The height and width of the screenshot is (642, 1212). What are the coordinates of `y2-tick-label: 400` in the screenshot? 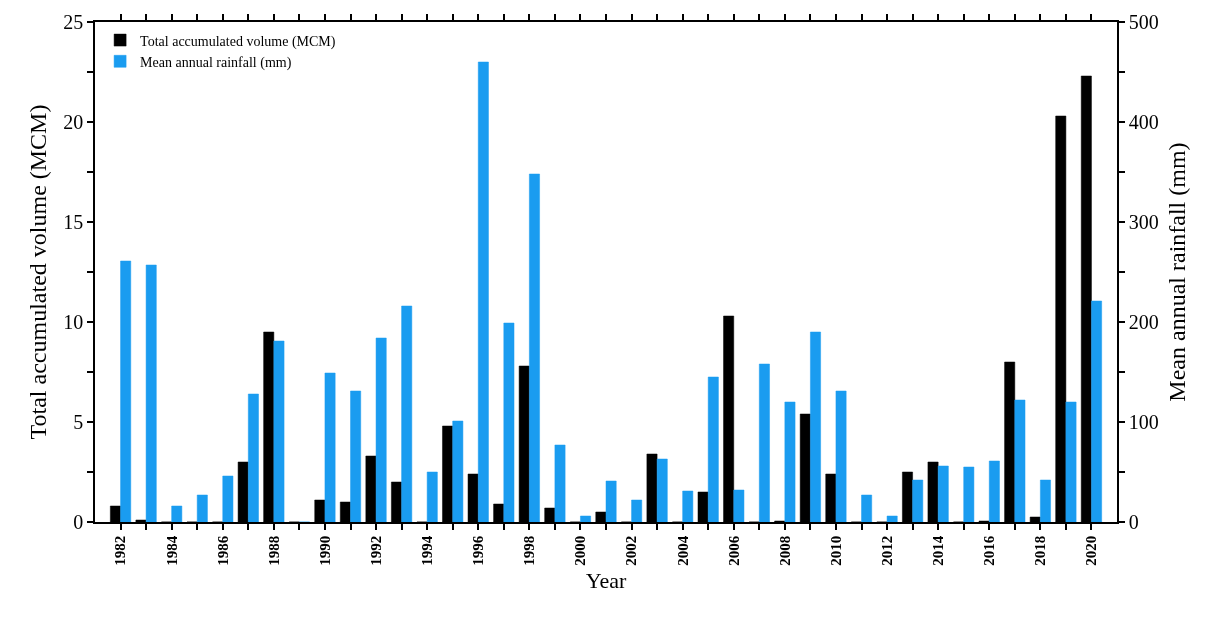 It's located at (1143, 122).